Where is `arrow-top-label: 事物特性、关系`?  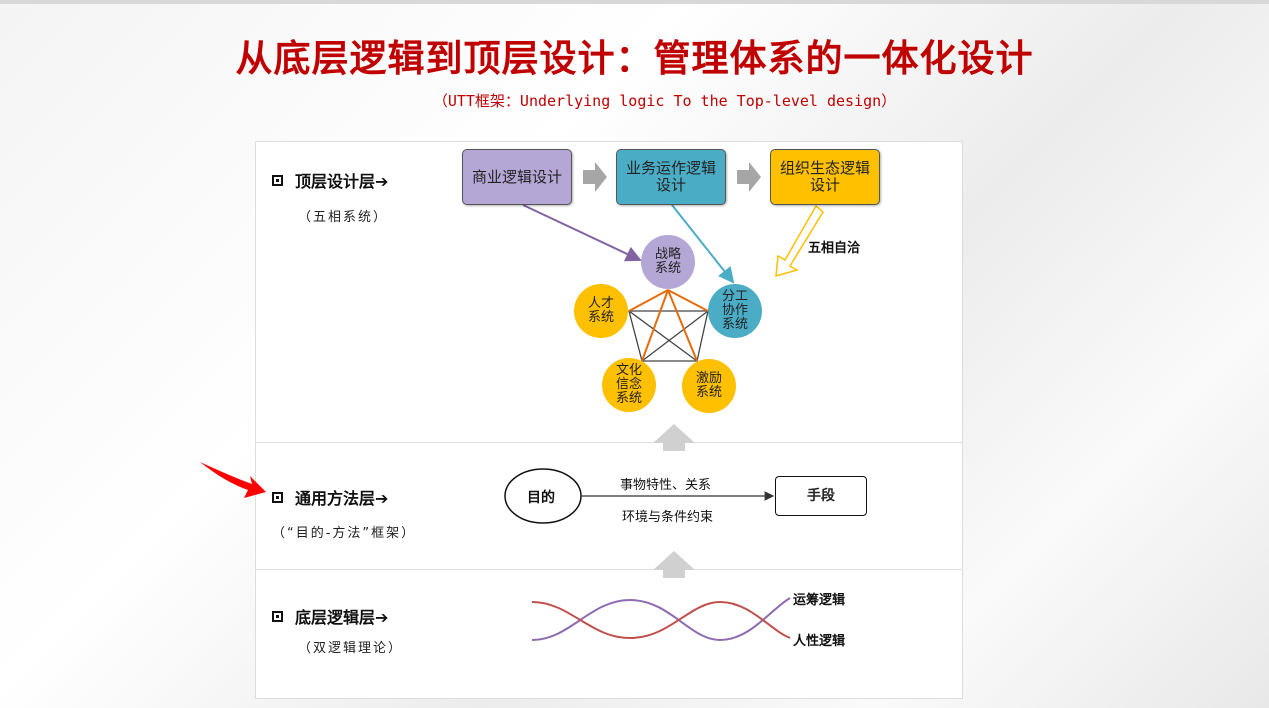
arrow-top-label: 事物特性、关系 is located at coordinates (666, 485).